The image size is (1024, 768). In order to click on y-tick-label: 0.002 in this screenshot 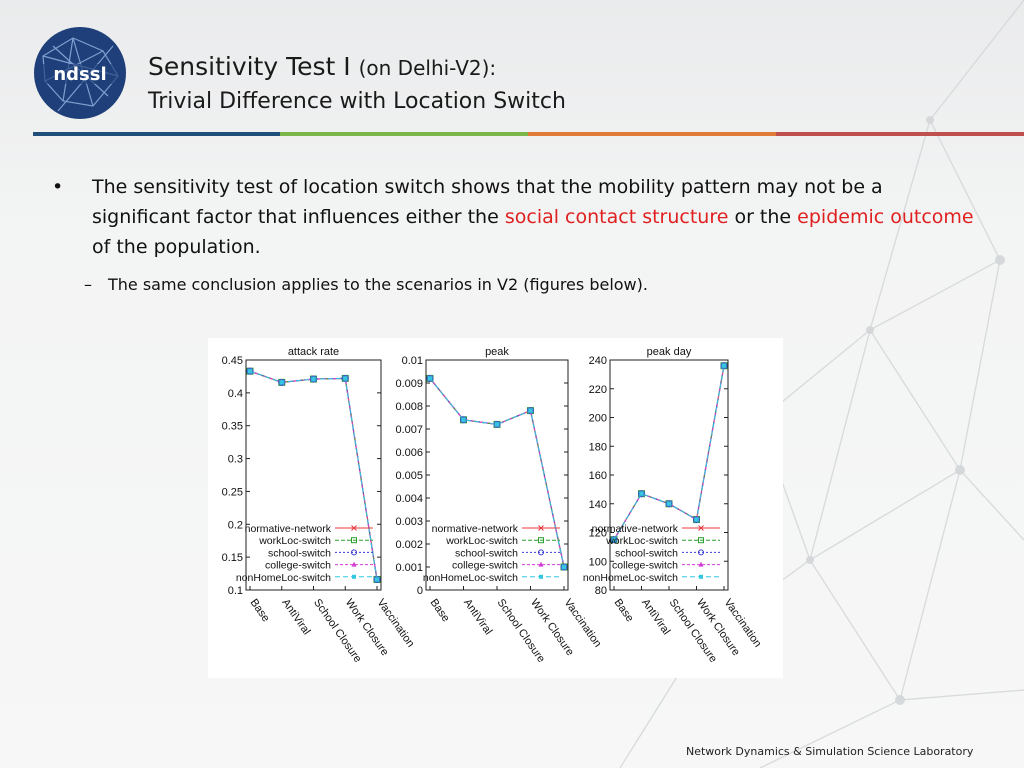, I will do `click(409, 545)`.